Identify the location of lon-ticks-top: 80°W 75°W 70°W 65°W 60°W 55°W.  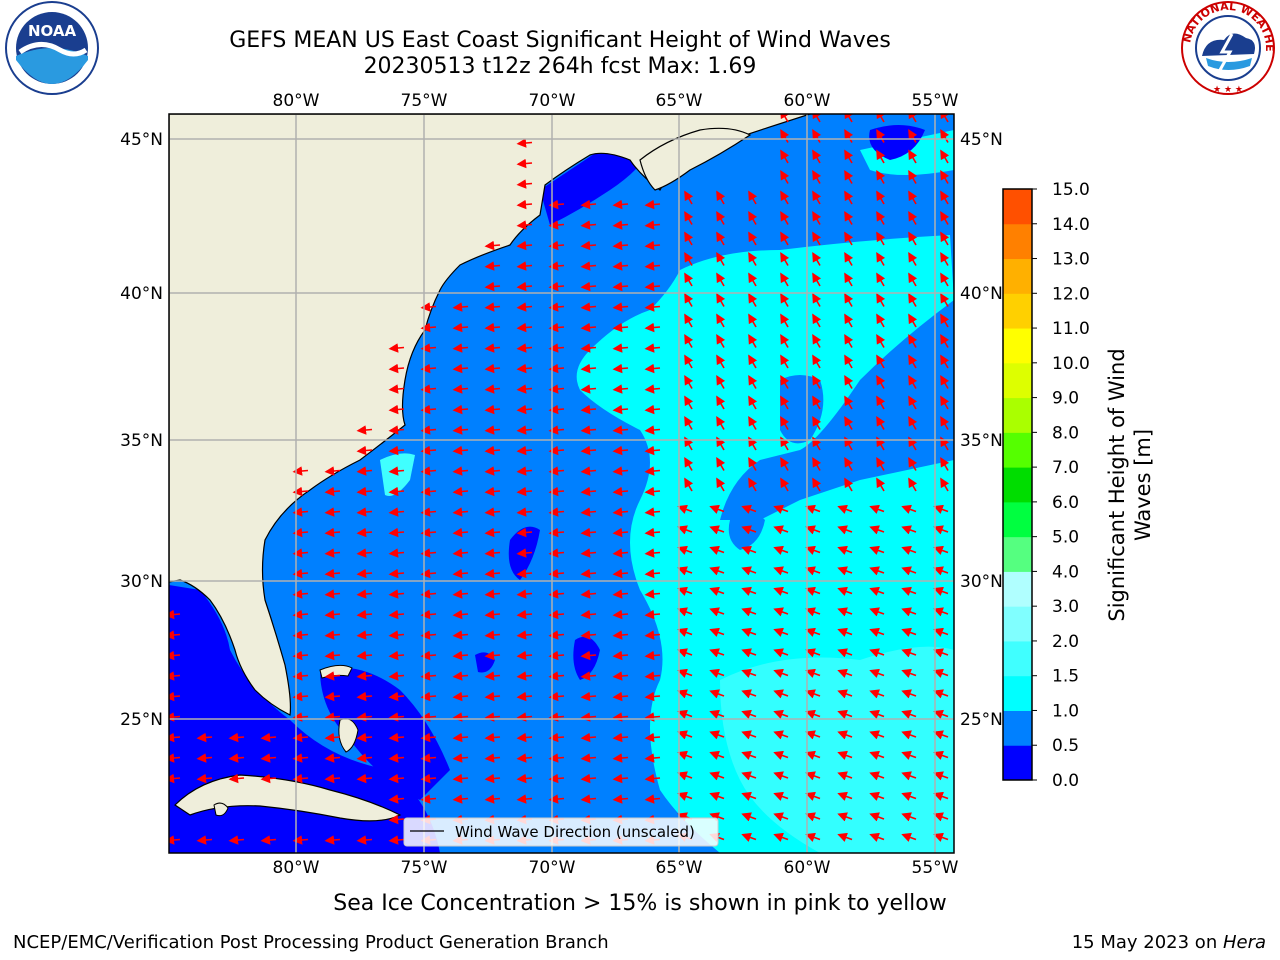
(616, 101).